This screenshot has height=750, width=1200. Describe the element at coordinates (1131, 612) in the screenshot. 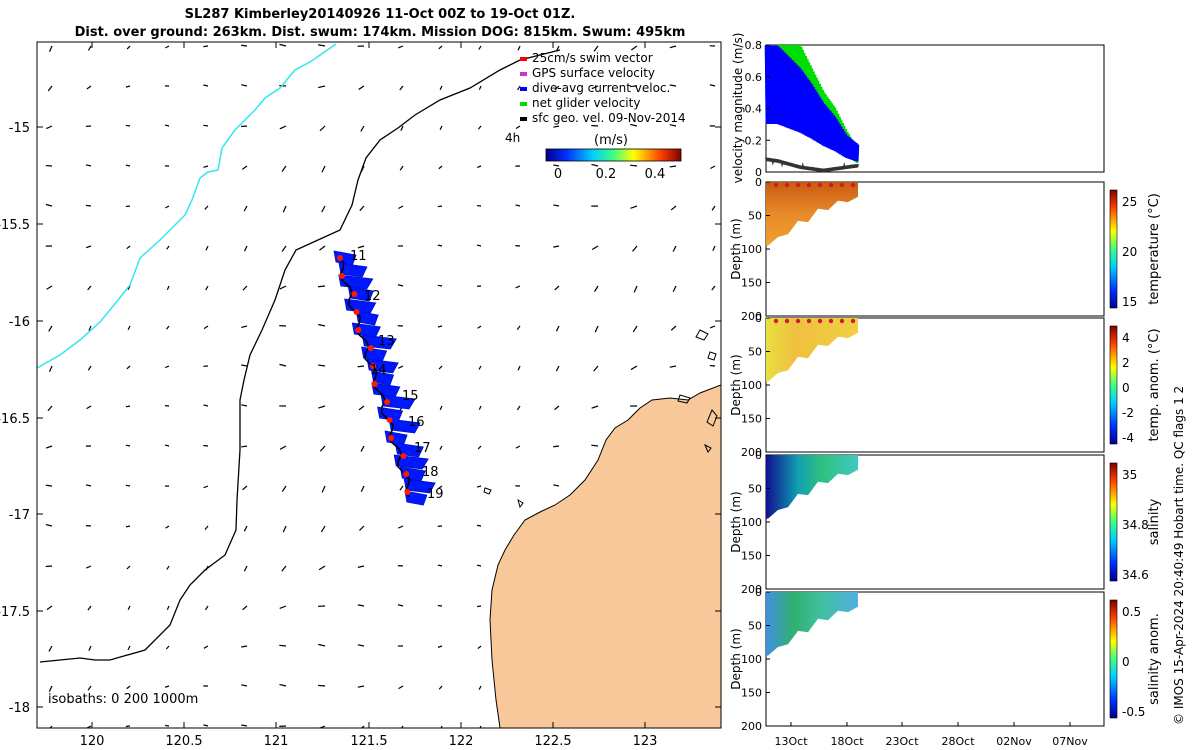

I see `colorbar-tick-label: 0.5` at that location.